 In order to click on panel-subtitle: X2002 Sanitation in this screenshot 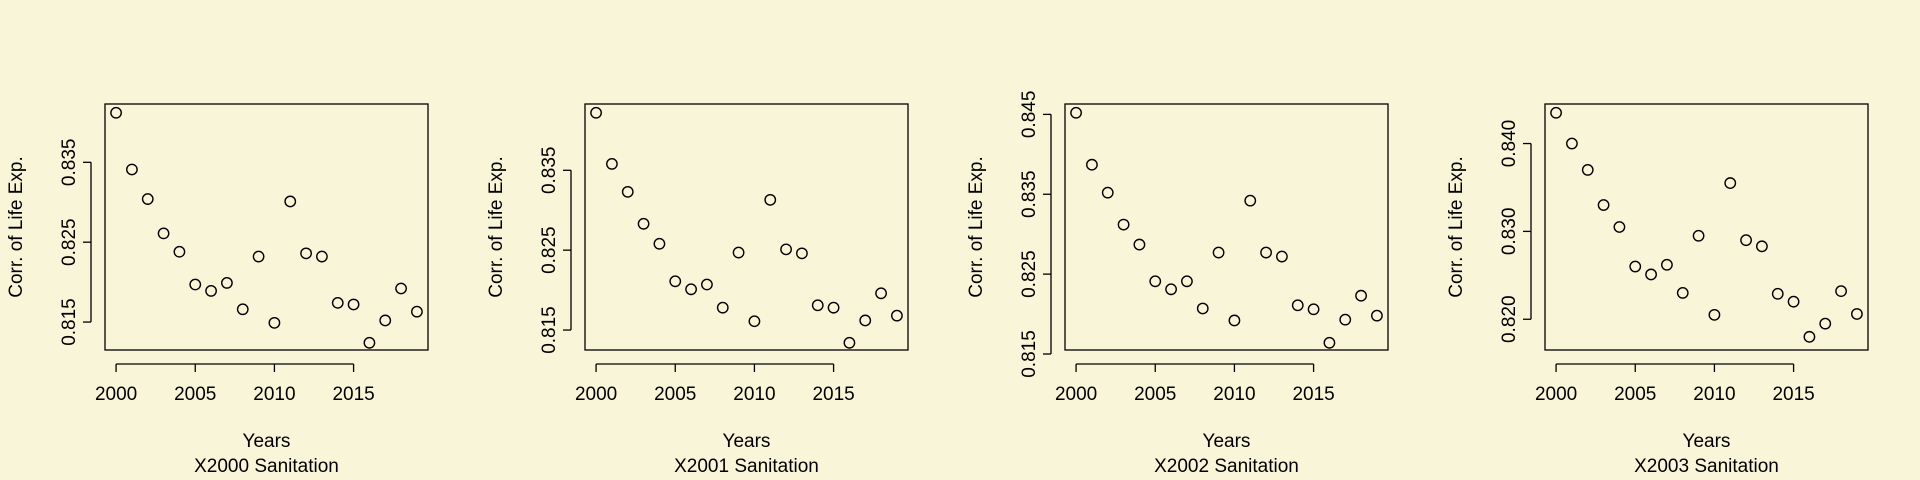, I will do `click(1226, 466)`.